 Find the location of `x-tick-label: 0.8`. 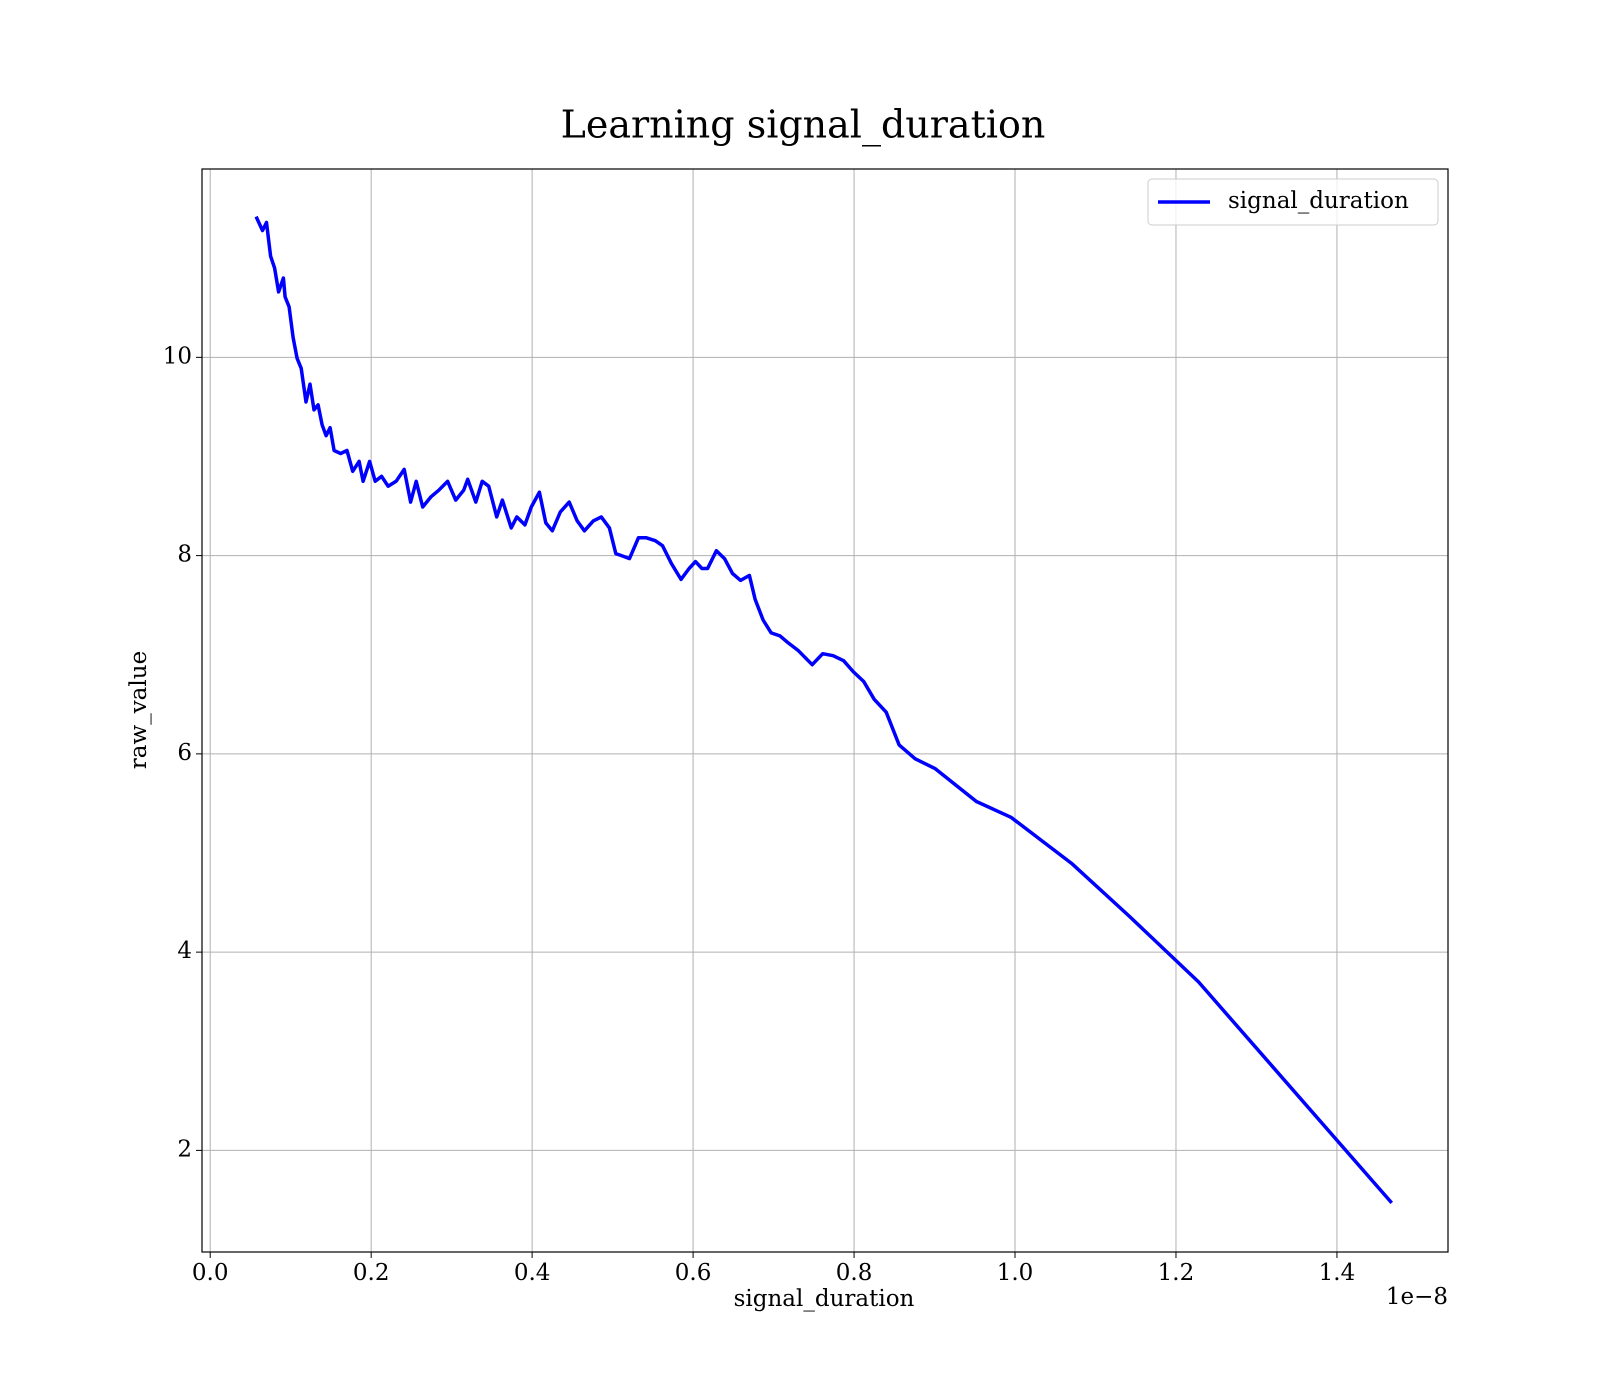

x-tick-label: 0.8 is located at coordinates (854, 1273).